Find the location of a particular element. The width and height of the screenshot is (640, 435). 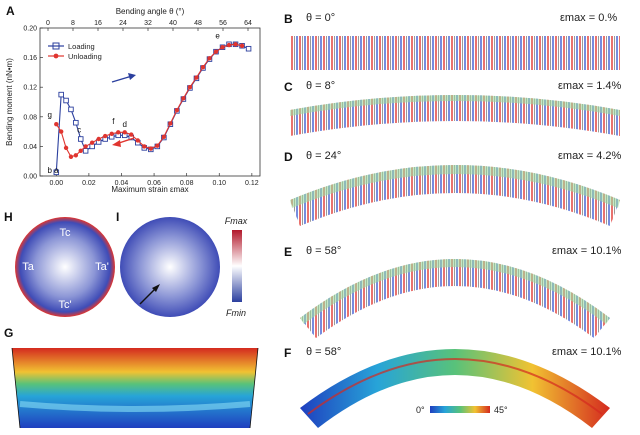

panel-letter-d: D is located at coordinates (288, 157).